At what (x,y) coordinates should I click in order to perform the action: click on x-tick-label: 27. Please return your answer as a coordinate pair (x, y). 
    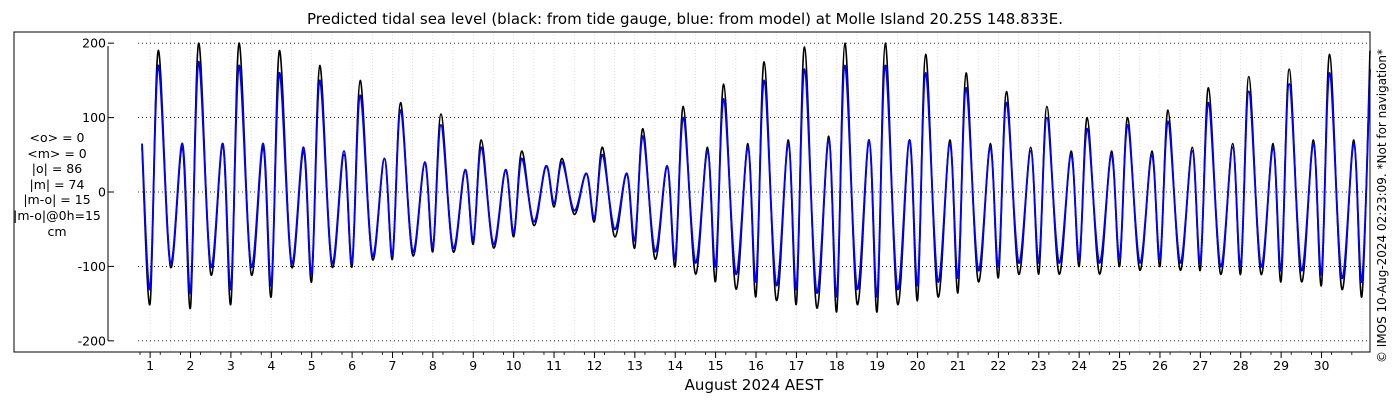
    Looking at the image, I should click on (1200, 365).